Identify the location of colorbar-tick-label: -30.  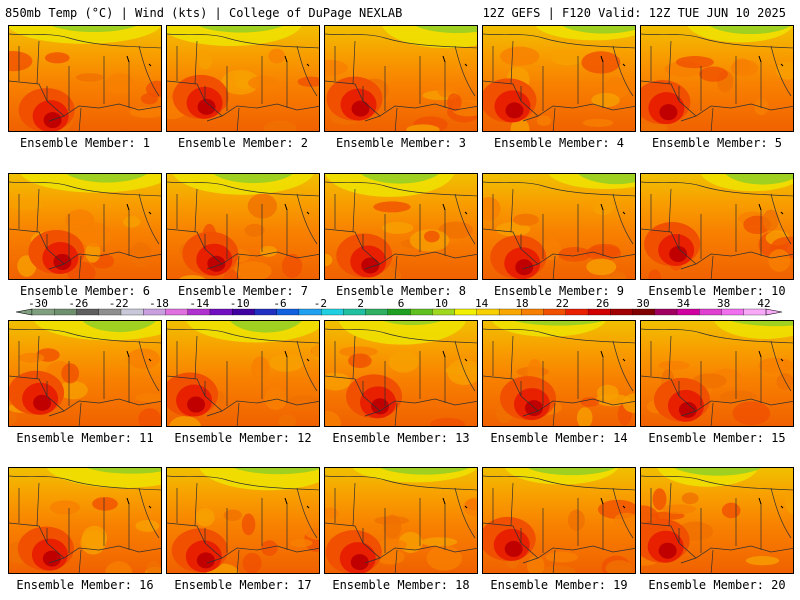
(38, 303).